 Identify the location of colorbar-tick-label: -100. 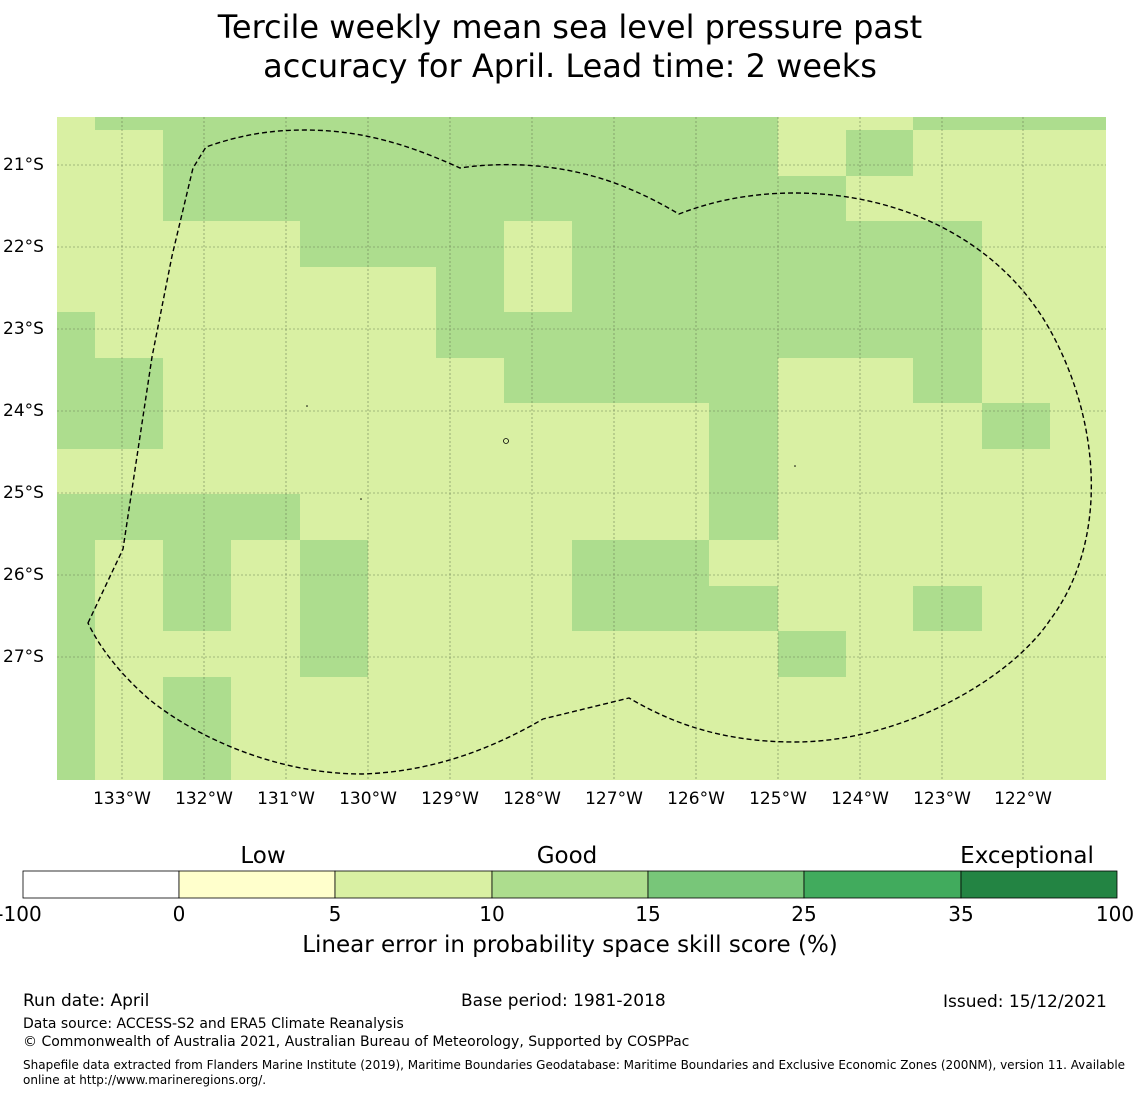
(21, 914).